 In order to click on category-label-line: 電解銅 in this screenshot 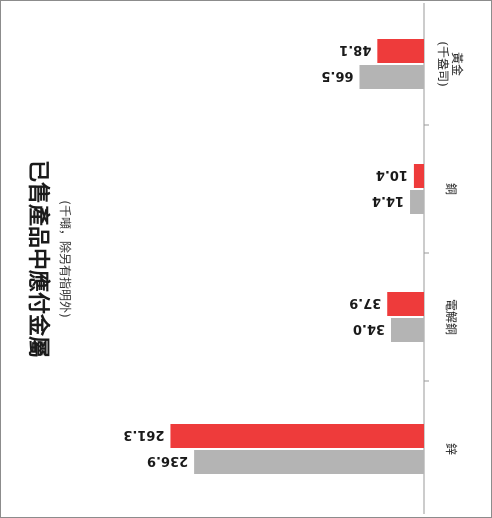, I will do `click(451, 317)`.